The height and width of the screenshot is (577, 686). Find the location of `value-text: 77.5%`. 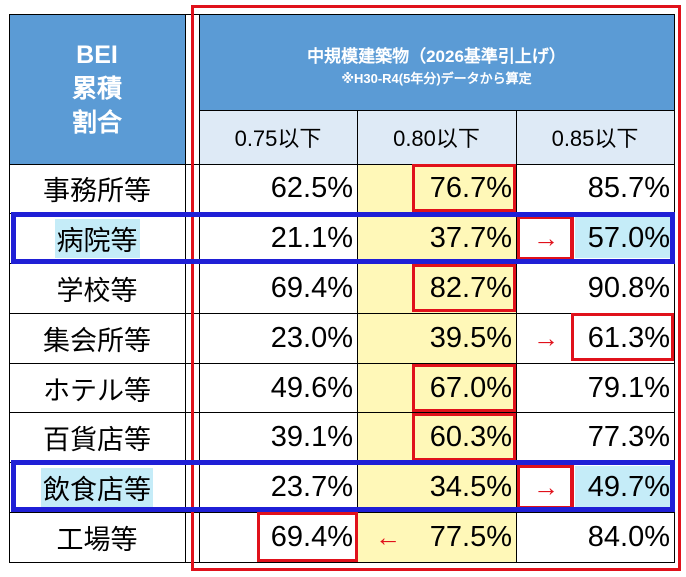

value-text: 77.5% is located at coordinates (470, 537).